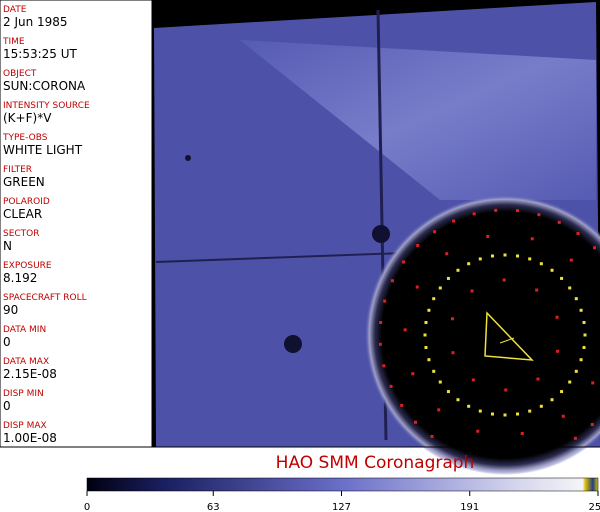 This screenshot has height=512, width=600. What do you see at coordinates (35, 22) in the screenshot?
I see `field-value: 2 Jun 1985` at bounding box center [35, 22].